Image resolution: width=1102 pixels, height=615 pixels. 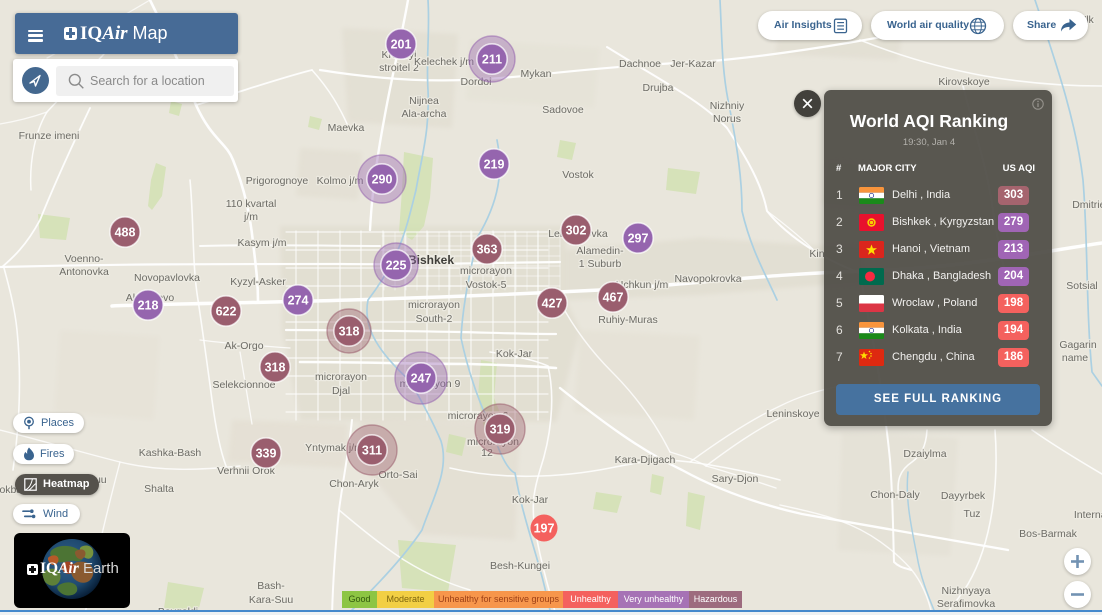 What do you see at coordinates (261, 243) in the screenshot?
I see `svg-text: Kasym j/m` at bounding box center [261, 243].